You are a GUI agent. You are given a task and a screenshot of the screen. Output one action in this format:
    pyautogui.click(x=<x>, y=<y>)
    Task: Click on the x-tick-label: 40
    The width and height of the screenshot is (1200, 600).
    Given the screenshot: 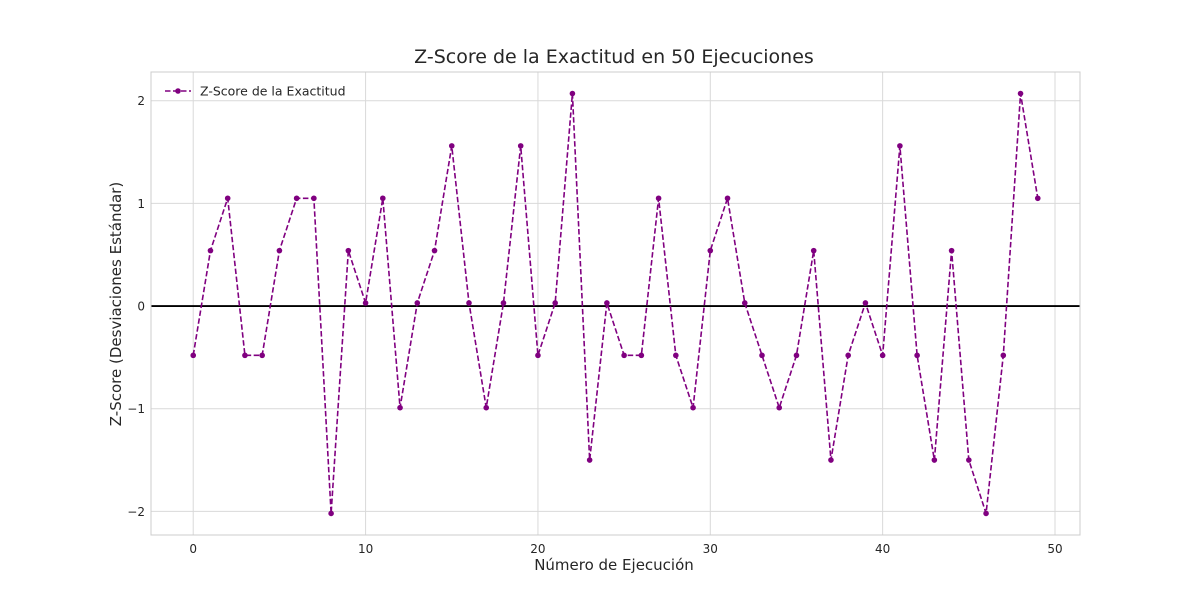 What is the action you would take?
    pyautogui.click(x=882, y=549)
    